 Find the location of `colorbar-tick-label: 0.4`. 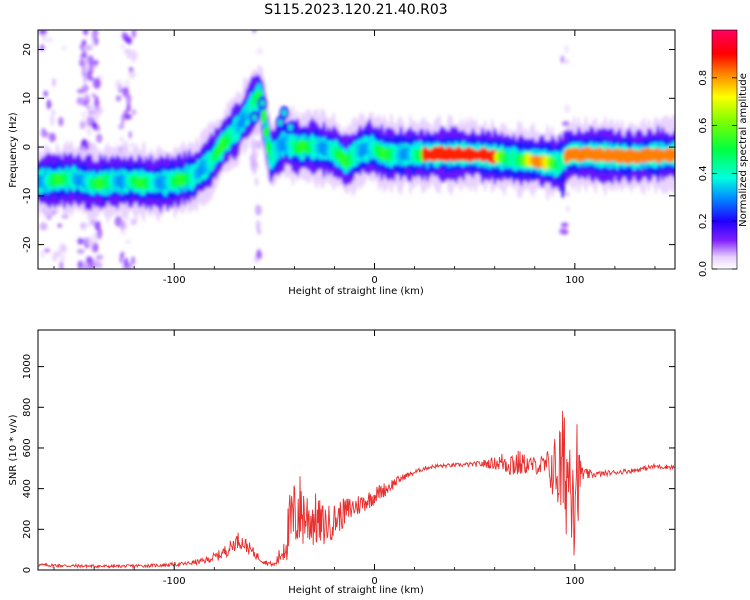

colorbar-tick-label: 0.4 is located at coordinates (703, 173).